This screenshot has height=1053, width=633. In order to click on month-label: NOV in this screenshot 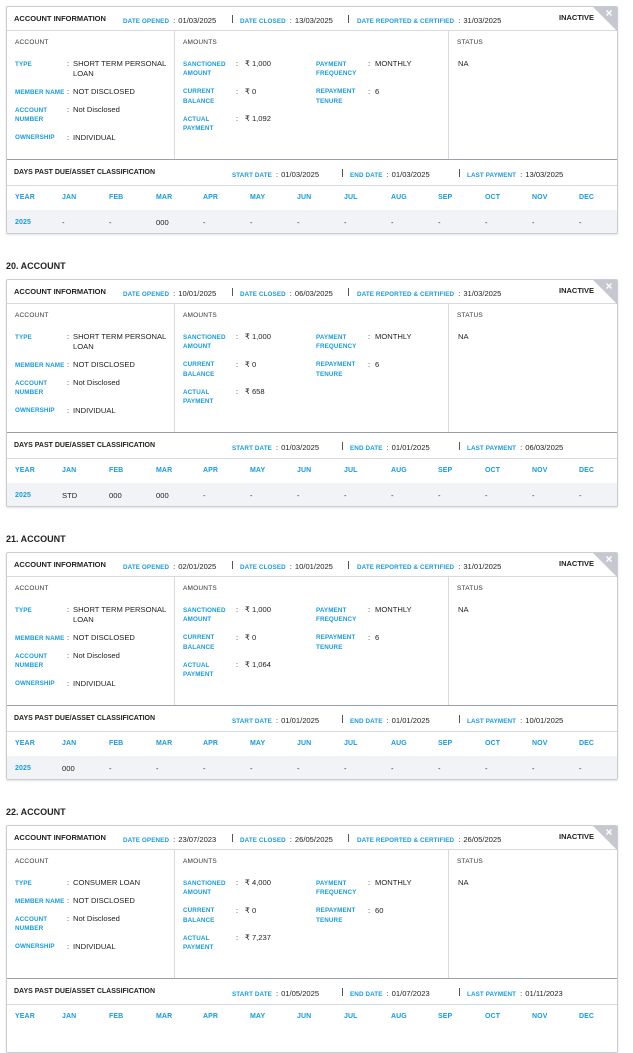, I will do `click(540, 1016)`.